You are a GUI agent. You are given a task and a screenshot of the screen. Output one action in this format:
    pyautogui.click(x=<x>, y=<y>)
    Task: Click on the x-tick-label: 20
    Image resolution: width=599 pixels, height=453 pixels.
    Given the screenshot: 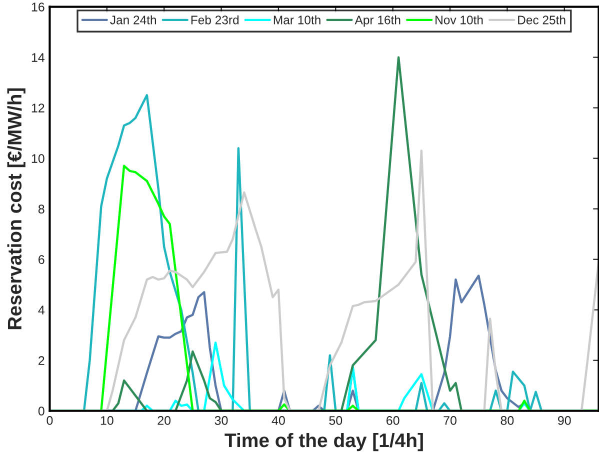 What is the action you would take?
    pyautogui.click(x=164, y=420)
    